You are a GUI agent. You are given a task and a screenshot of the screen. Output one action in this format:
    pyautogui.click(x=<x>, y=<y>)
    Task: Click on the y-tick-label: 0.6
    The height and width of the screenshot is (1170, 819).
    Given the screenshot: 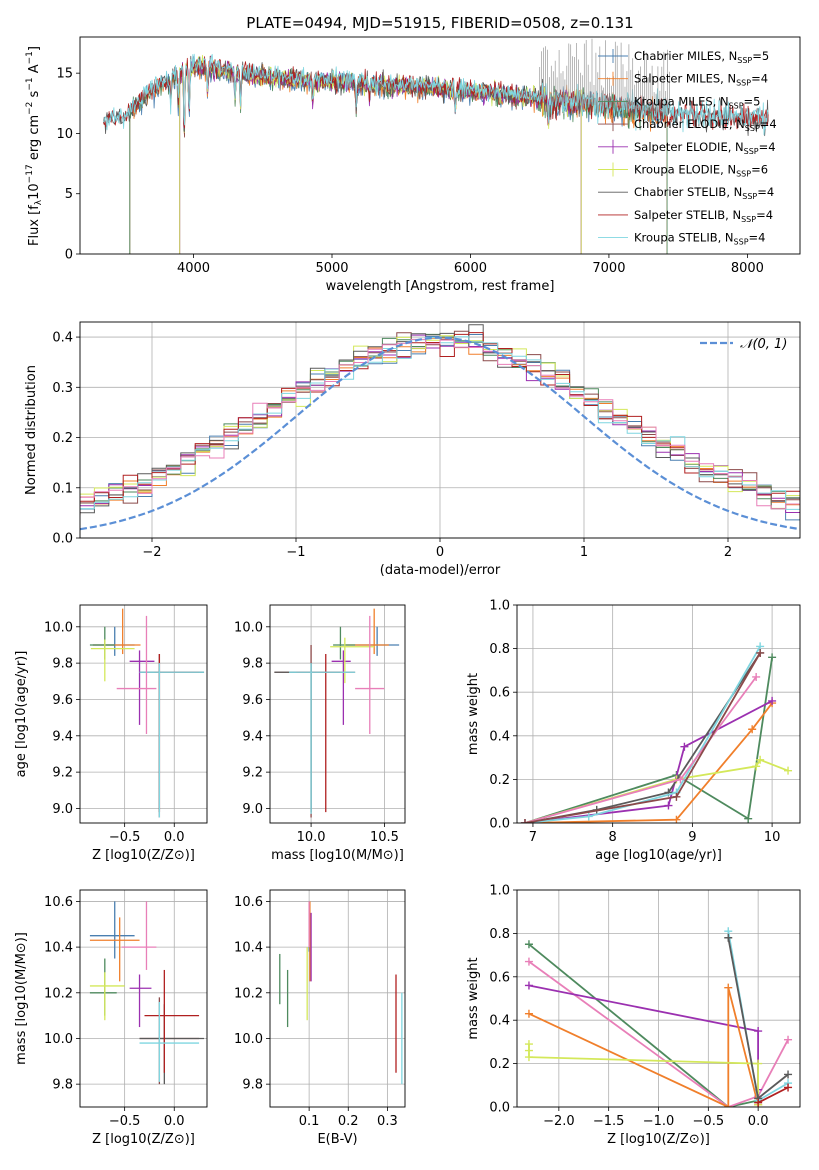 What is the action you would take?
    pyautogui.click(x=499, y=977)
    